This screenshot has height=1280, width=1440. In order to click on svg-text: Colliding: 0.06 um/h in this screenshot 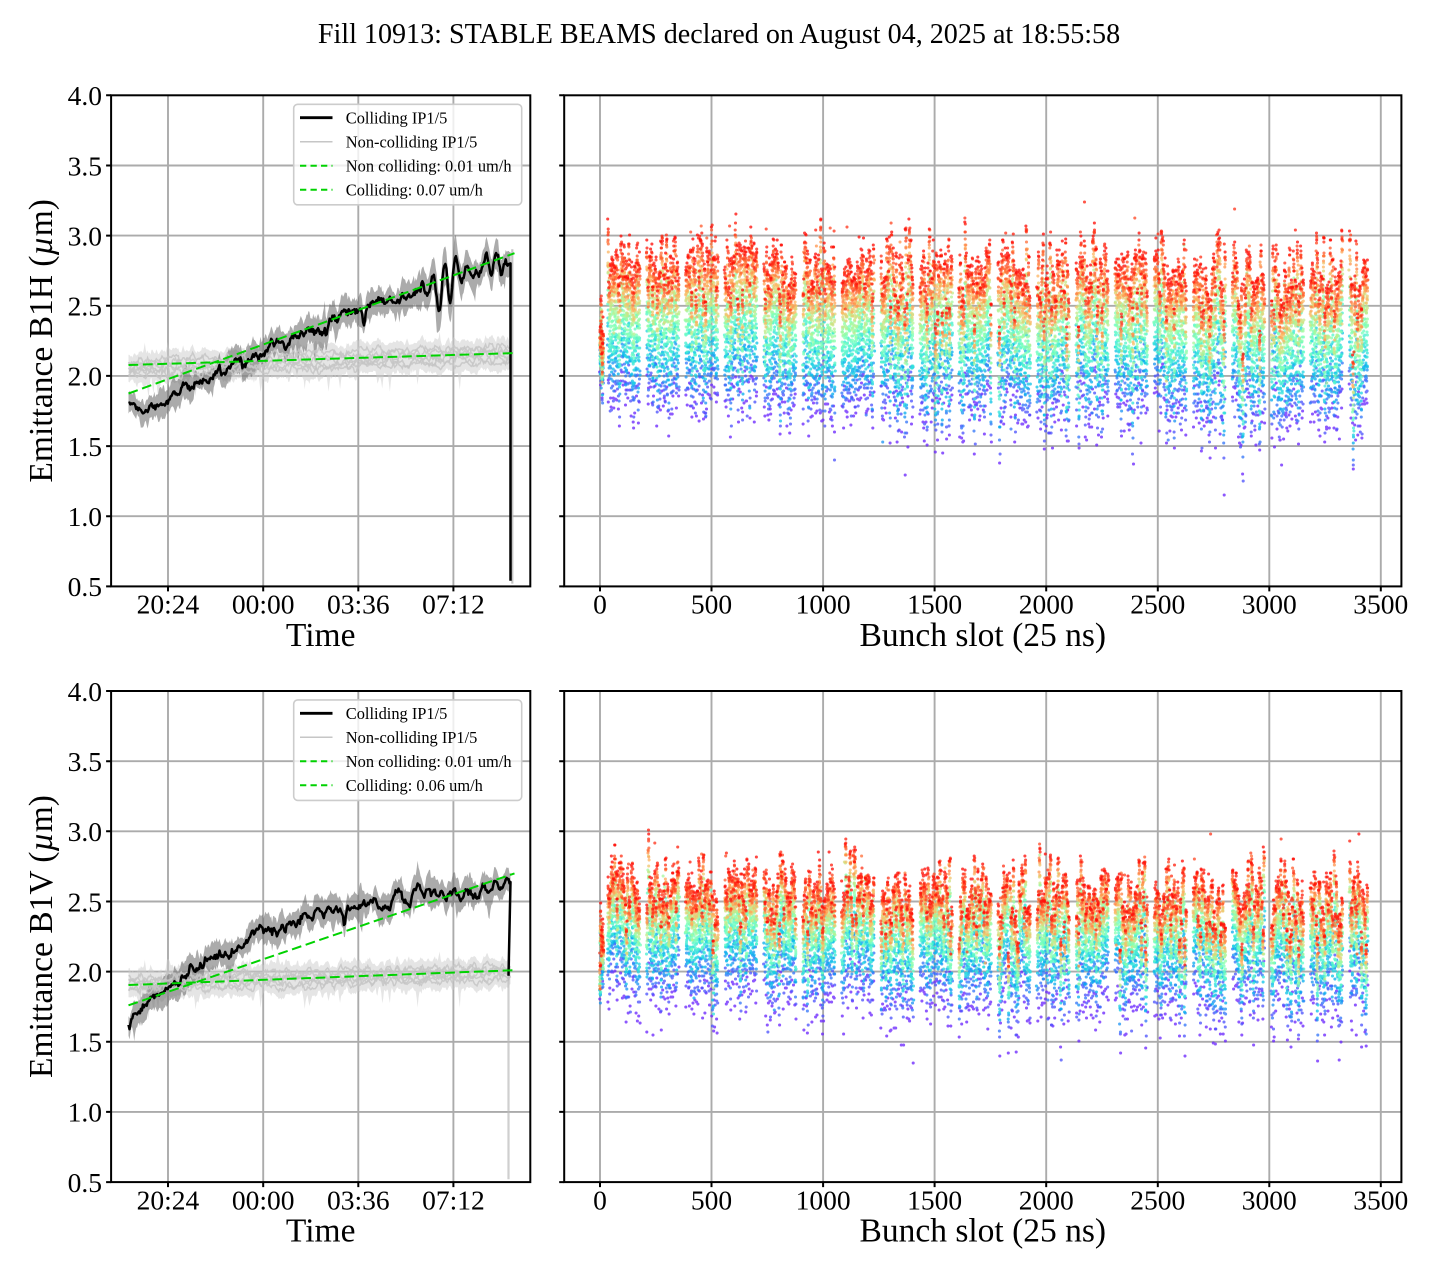, I will do `click(414, 785)`.